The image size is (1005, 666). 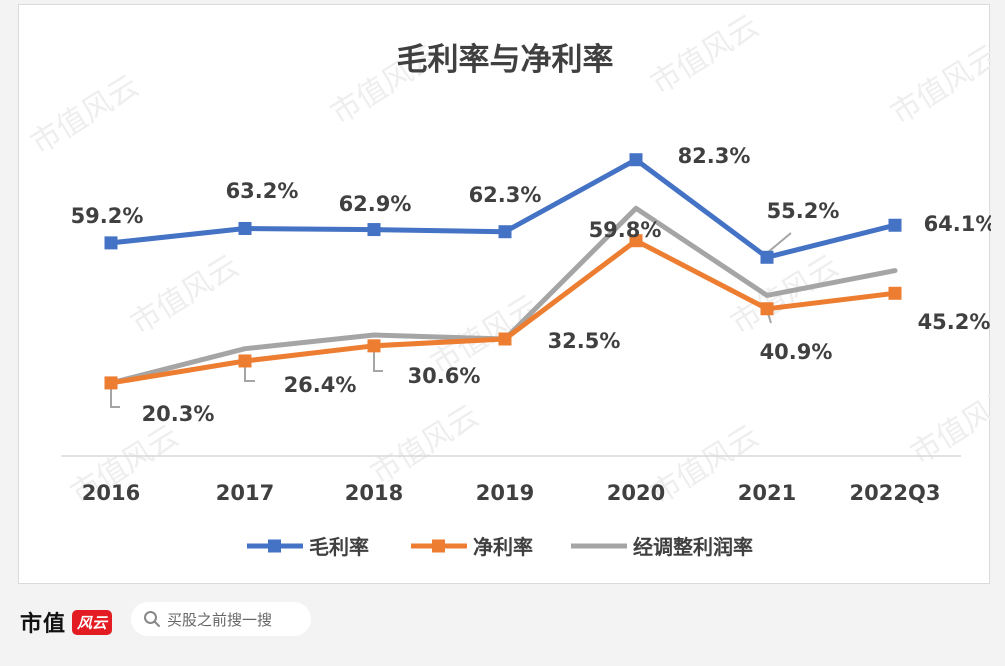 I want to click on legend-label-2: 经调整利润率, so click(x=693, y=547).